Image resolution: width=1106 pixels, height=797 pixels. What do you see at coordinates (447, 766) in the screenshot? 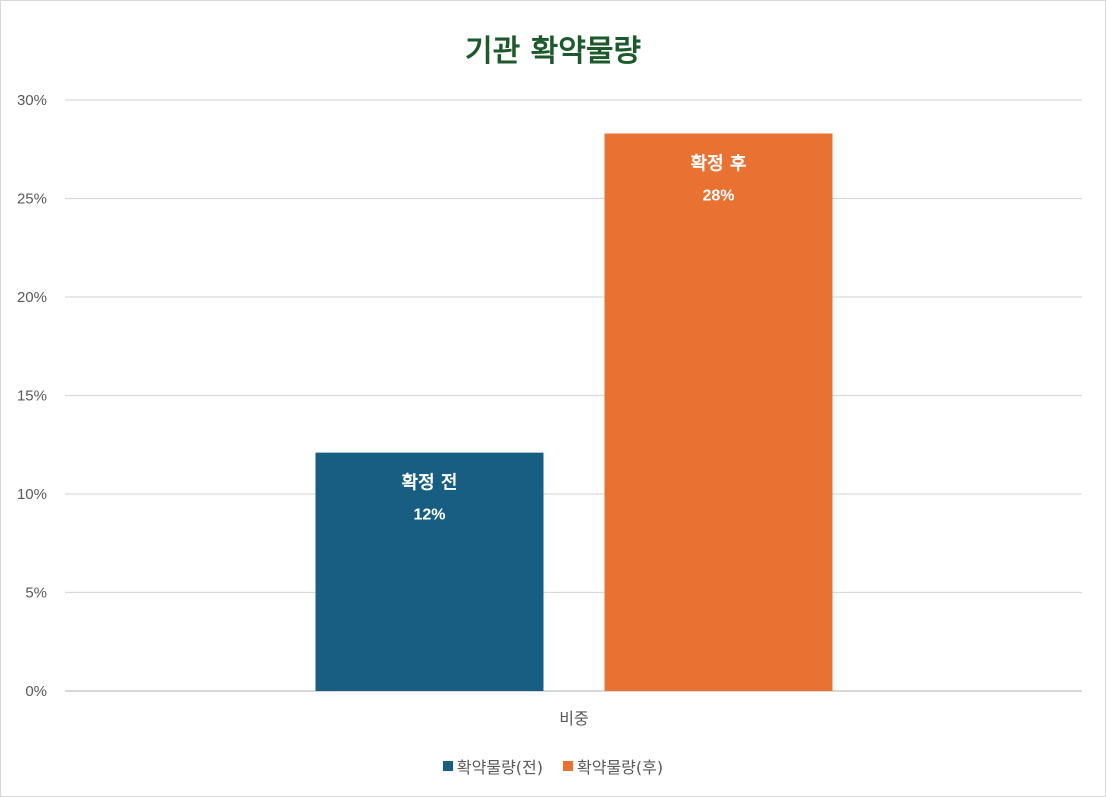
I see `legend-swatch-before` at bounding box center [447, 766].